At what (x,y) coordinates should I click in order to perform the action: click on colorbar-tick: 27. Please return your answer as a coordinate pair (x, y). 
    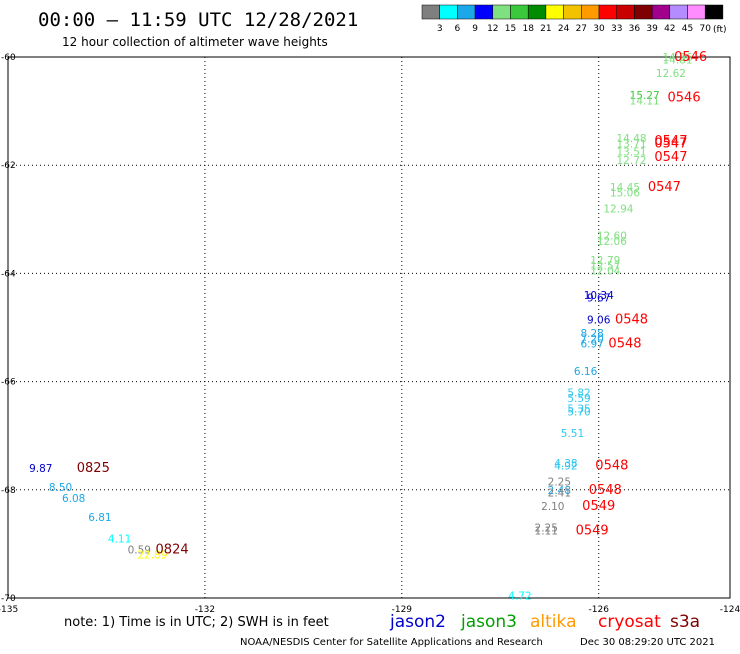
    Looking at the image, I should click on (581, 29).